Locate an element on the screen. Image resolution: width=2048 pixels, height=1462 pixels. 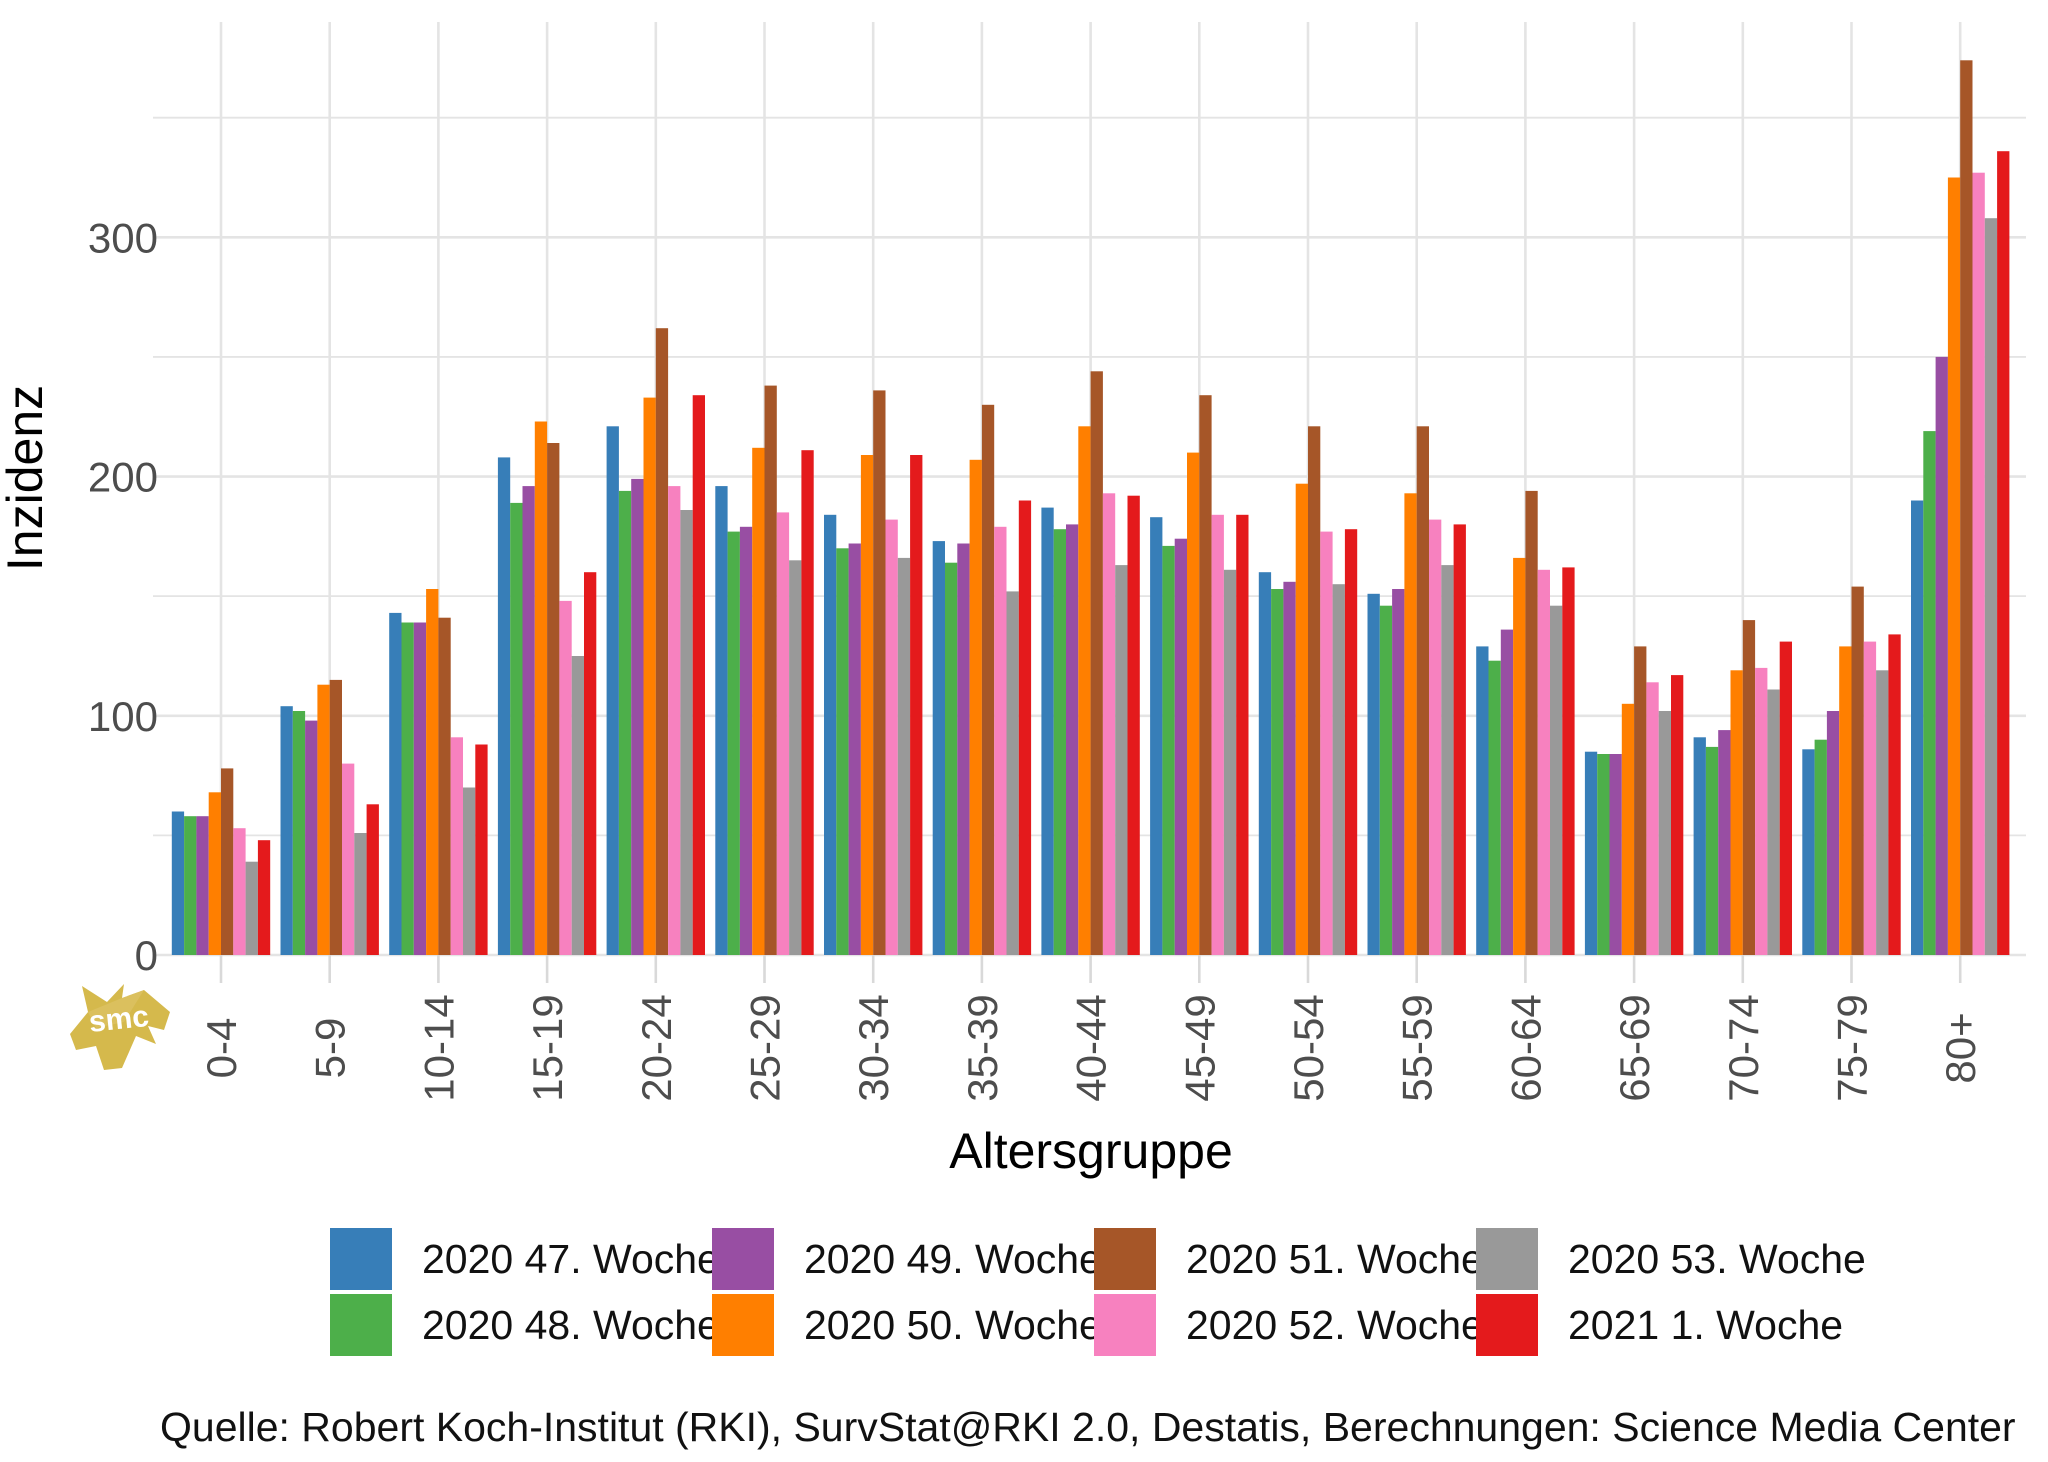
legend-item: 2020 53. Woche is located at coordinates (1671, 1259).